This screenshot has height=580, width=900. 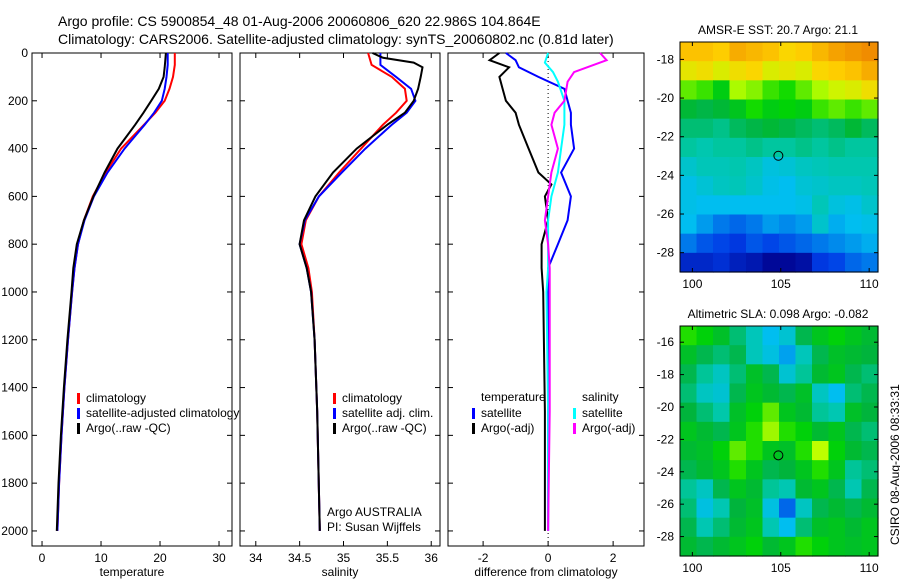 I want to click on x-tick-label: 105, so click(x=781, y=568).